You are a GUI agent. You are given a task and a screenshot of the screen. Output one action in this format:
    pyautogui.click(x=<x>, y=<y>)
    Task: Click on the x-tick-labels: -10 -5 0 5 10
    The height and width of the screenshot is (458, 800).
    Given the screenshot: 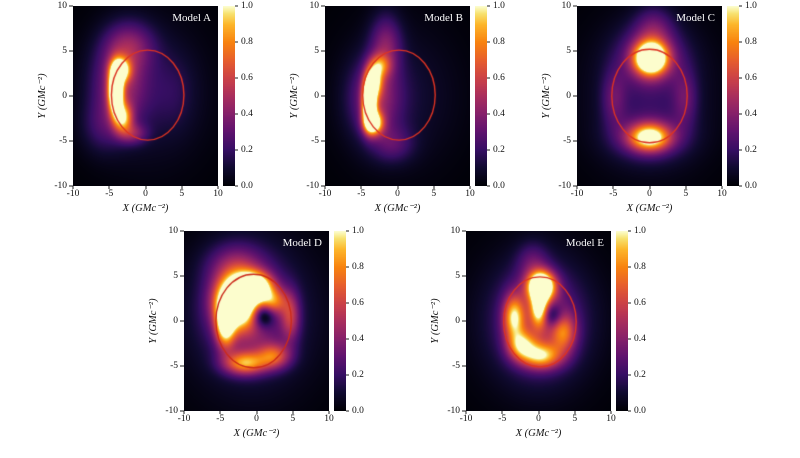 What is the action you would take?
    pyautogui.click(x=397, y=193)
    